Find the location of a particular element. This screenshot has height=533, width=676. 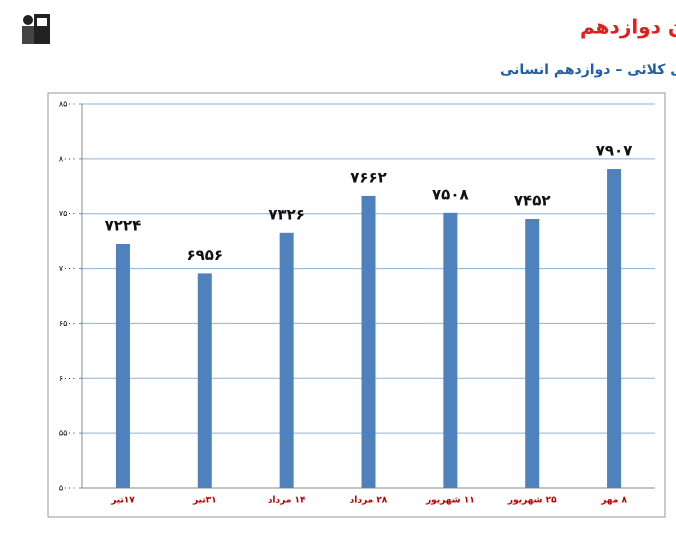

value-label: ۷۲۲۴ is located at coordinates (123, 225).